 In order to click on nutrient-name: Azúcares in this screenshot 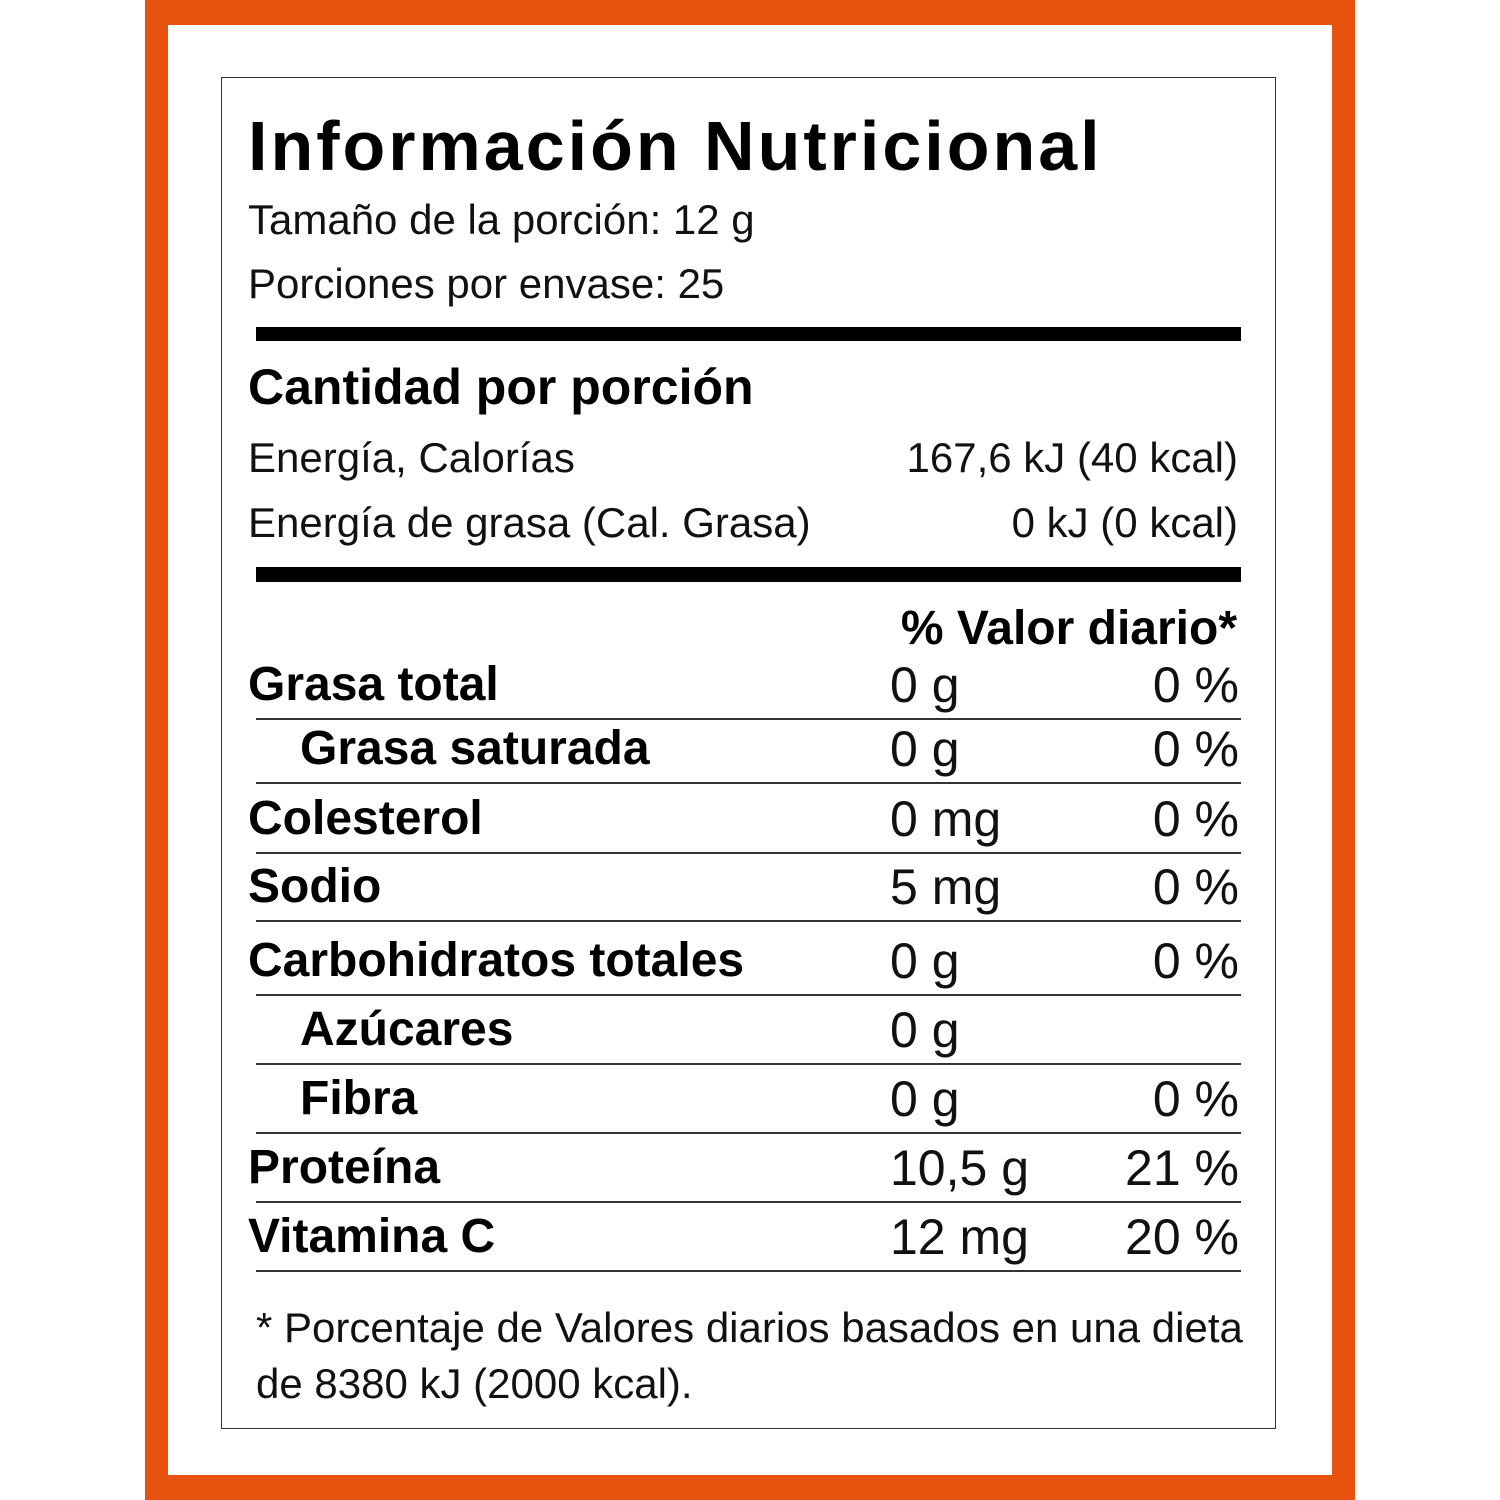, I will do `click(407, 1029)`.